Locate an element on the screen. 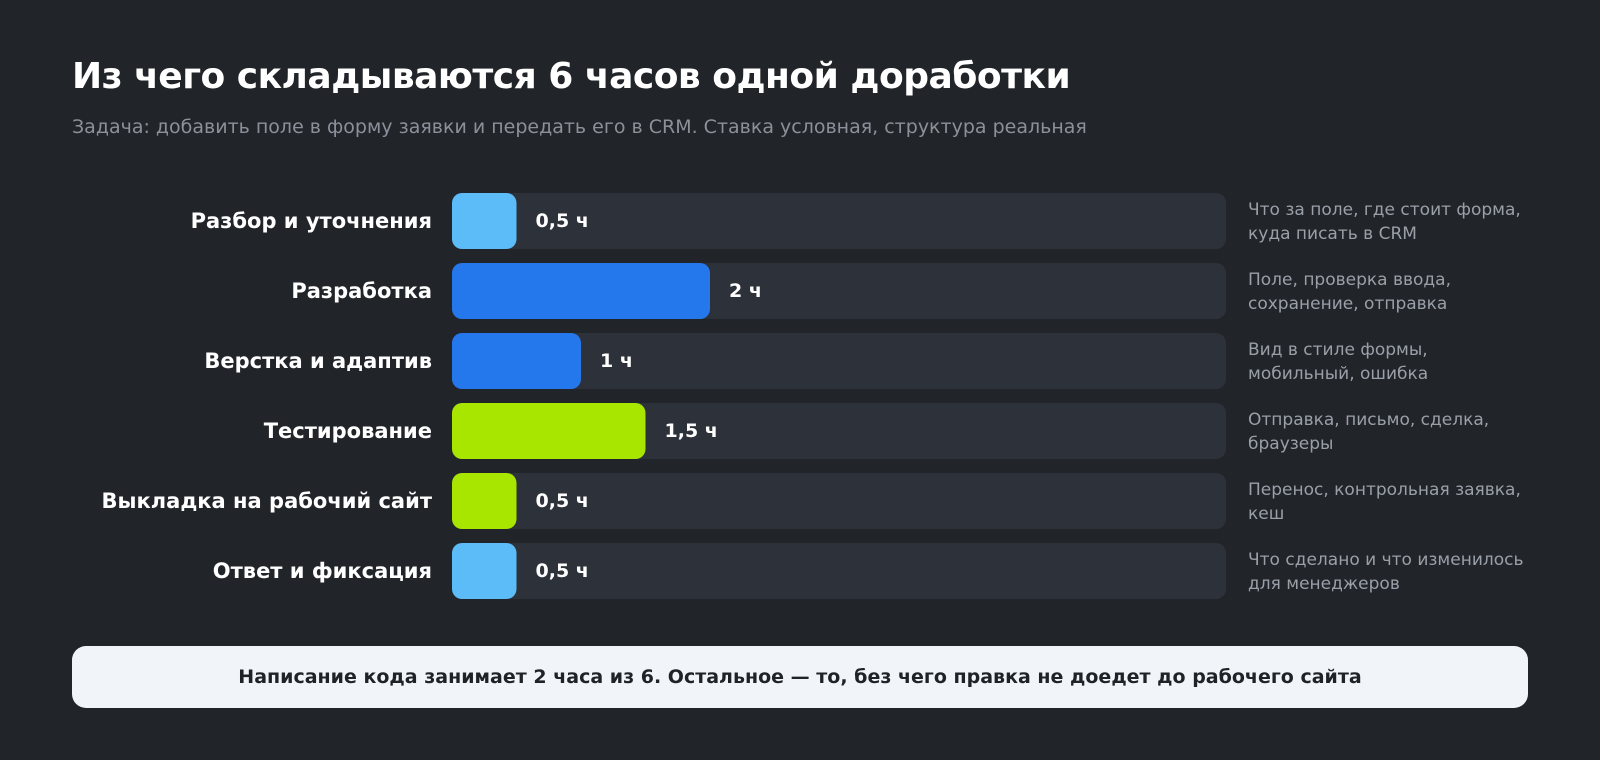 This screenshot has width=1600, height=760. category-label: Выкладка на рабочий сайт is located at coordinates (267, 501).